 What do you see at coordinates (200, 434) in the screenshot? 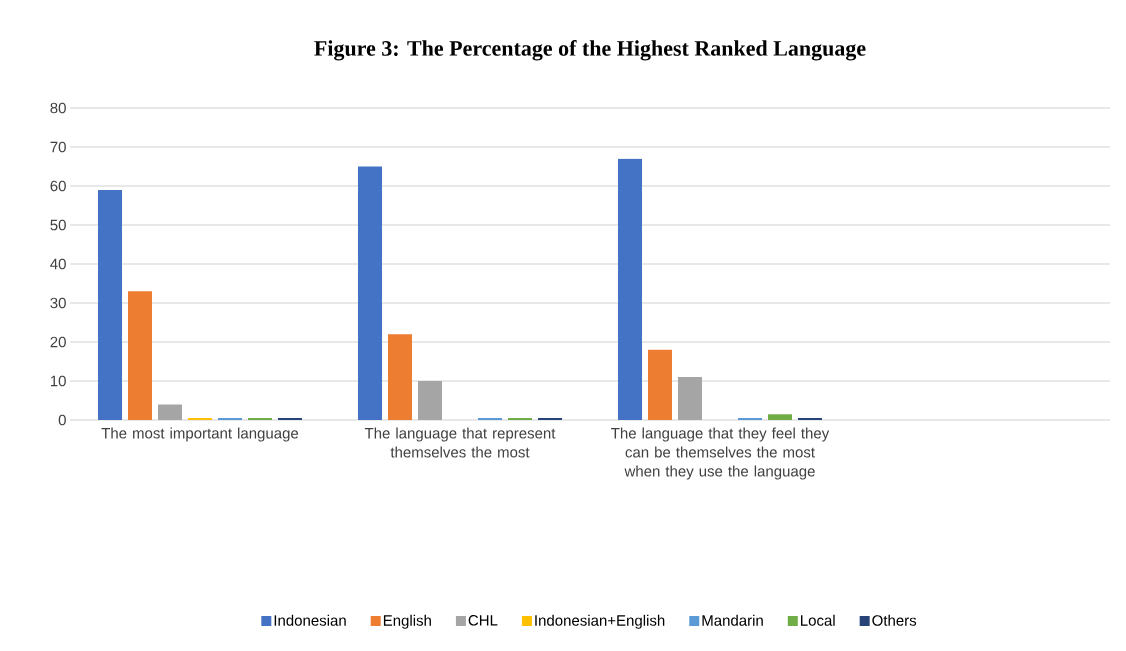
I see `x-tick-label: The most important language` at bounding box center [200, 434].